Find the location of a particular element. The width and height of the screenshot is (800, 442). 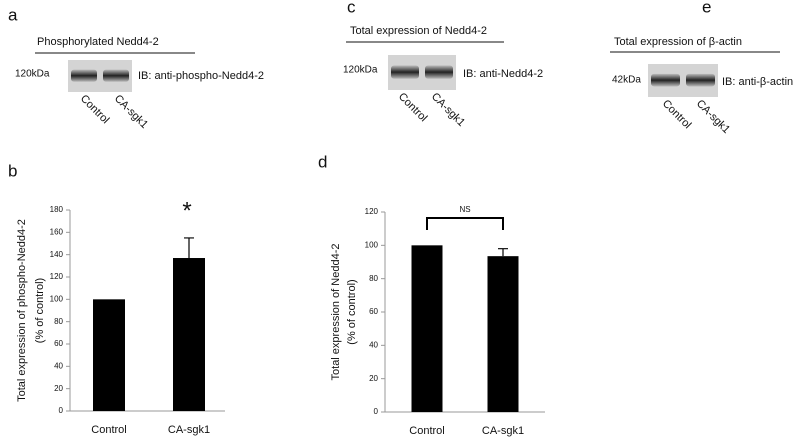

panel-label: e is located at coordinates (706, 8).